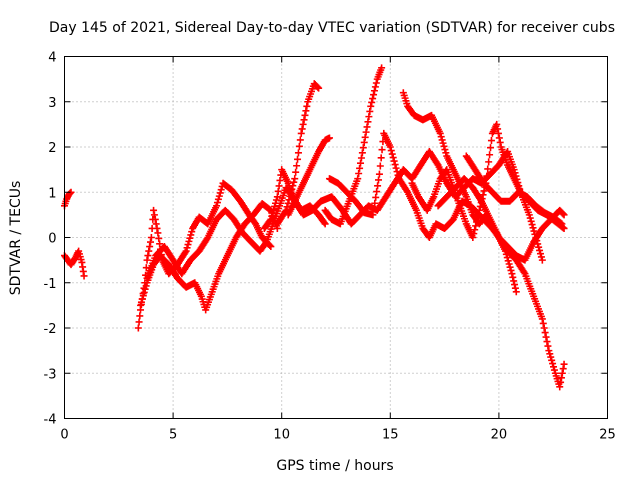 The height and width of the screenshot is (480, 640). I want to click on y-tick-label: 1, so click(52, 193).